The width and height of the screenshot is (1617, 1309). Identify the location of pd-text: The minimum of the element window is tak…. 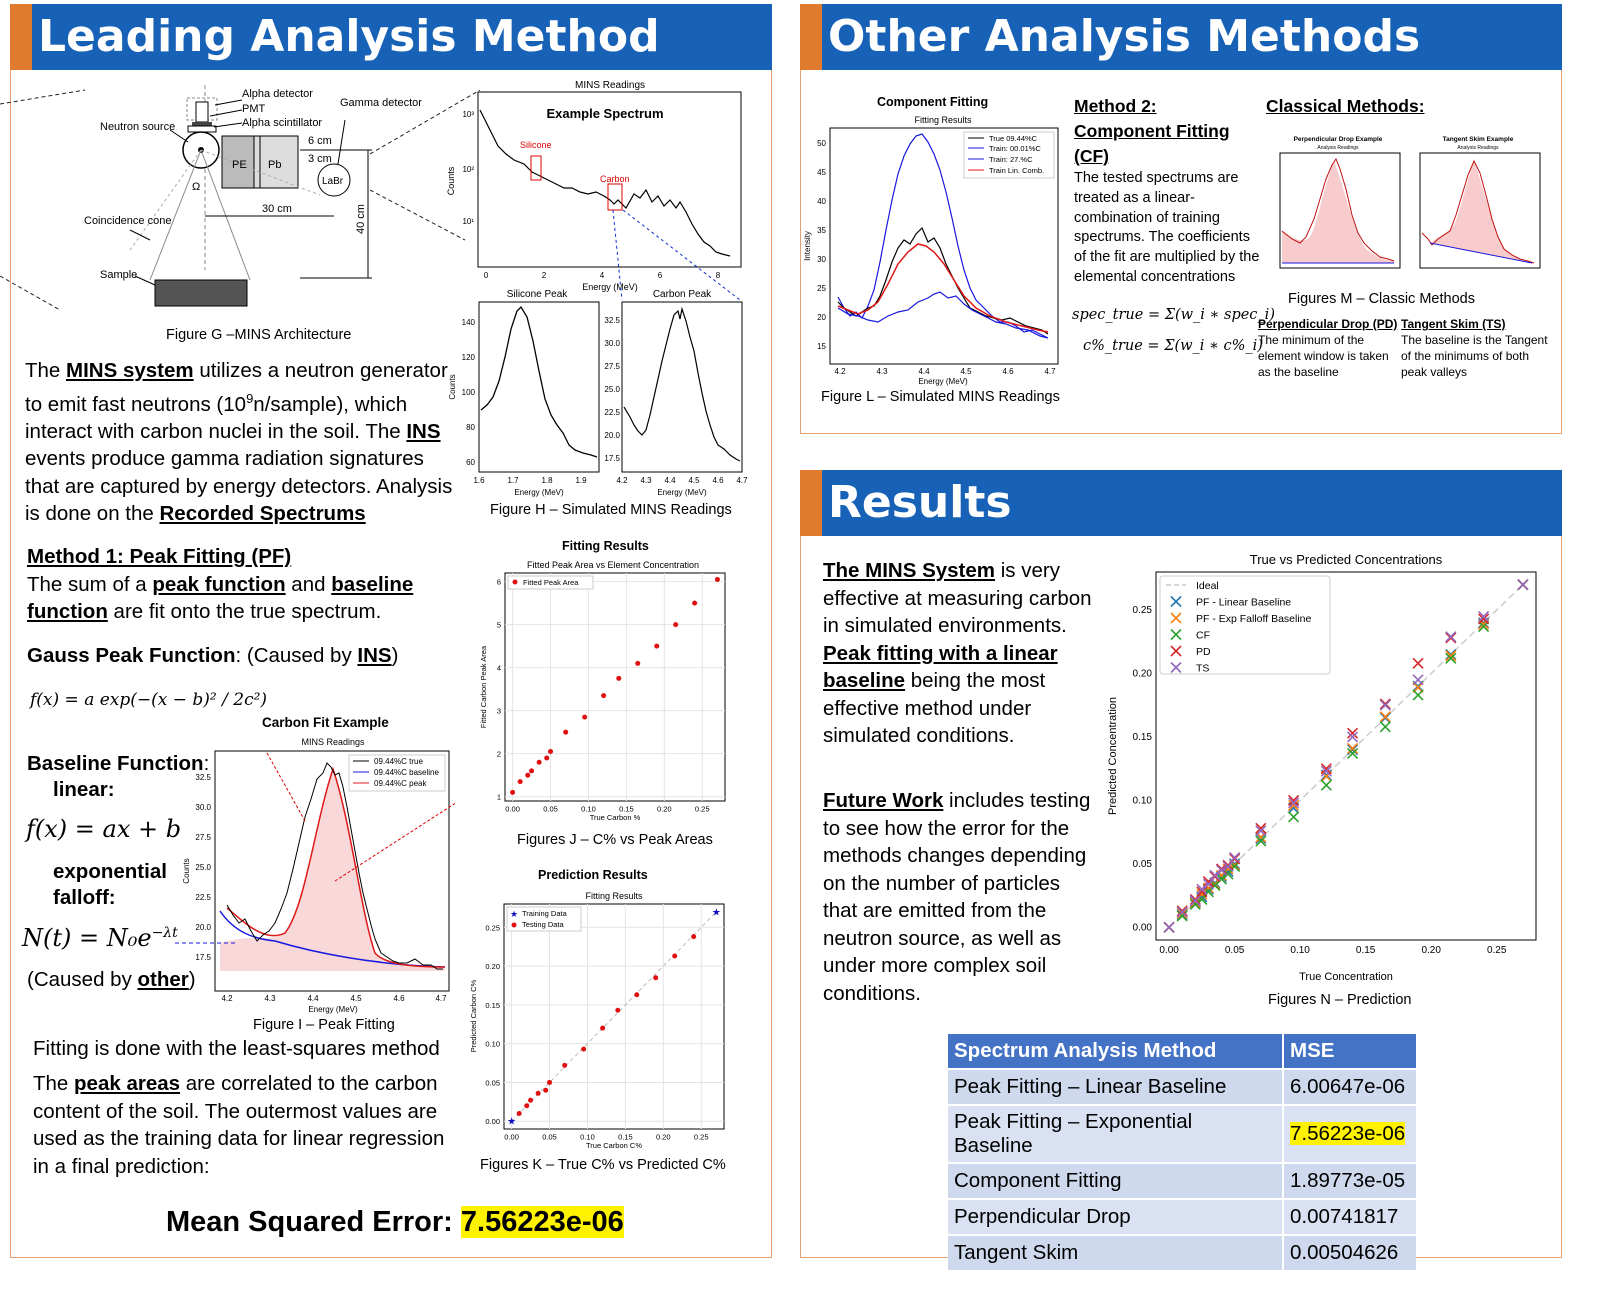
(1323, 356).